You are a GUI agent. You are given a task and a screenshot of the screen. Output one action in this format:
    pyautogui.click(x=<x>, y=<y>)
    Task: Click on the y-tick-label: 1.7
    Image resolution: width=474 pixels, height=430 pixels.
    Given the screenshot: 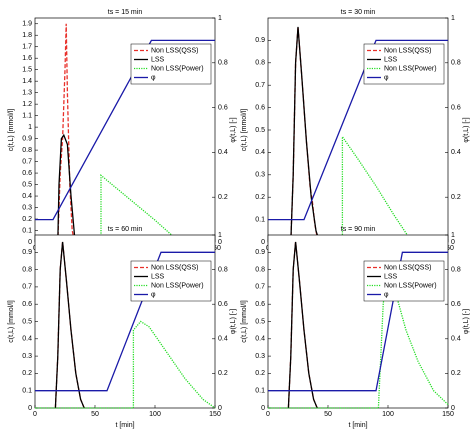 What is the action you would take?
    pyautogui.click(x=27, y=47)
    